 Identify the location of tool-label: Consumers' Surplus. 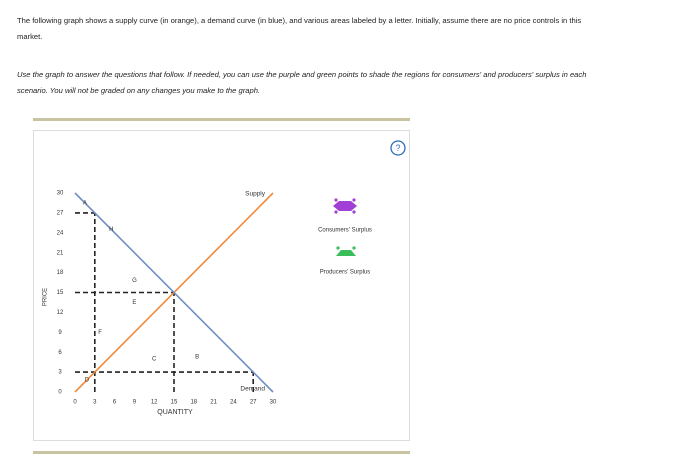
(345, 231).